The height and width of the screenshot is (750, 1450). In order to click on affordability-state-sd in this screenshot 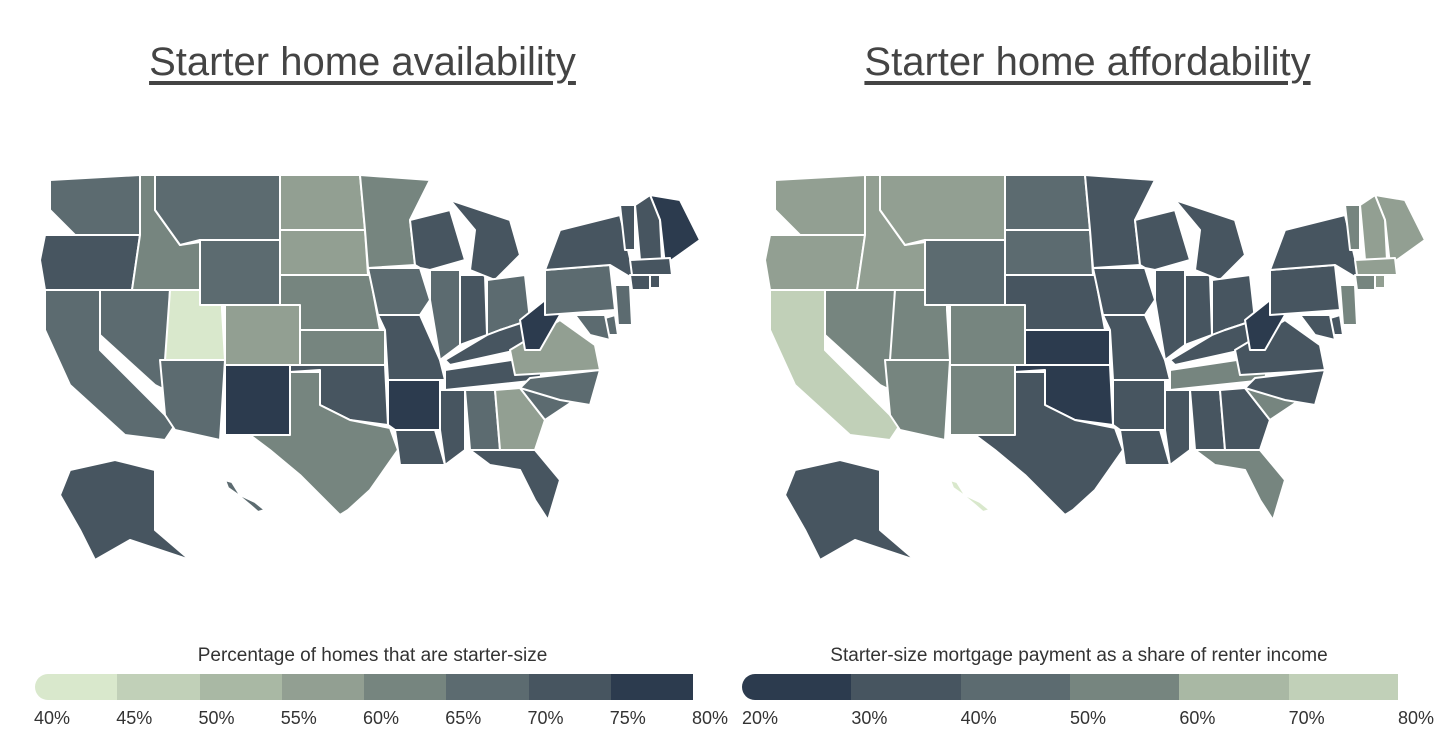, I will do `click(1049, 252)`.